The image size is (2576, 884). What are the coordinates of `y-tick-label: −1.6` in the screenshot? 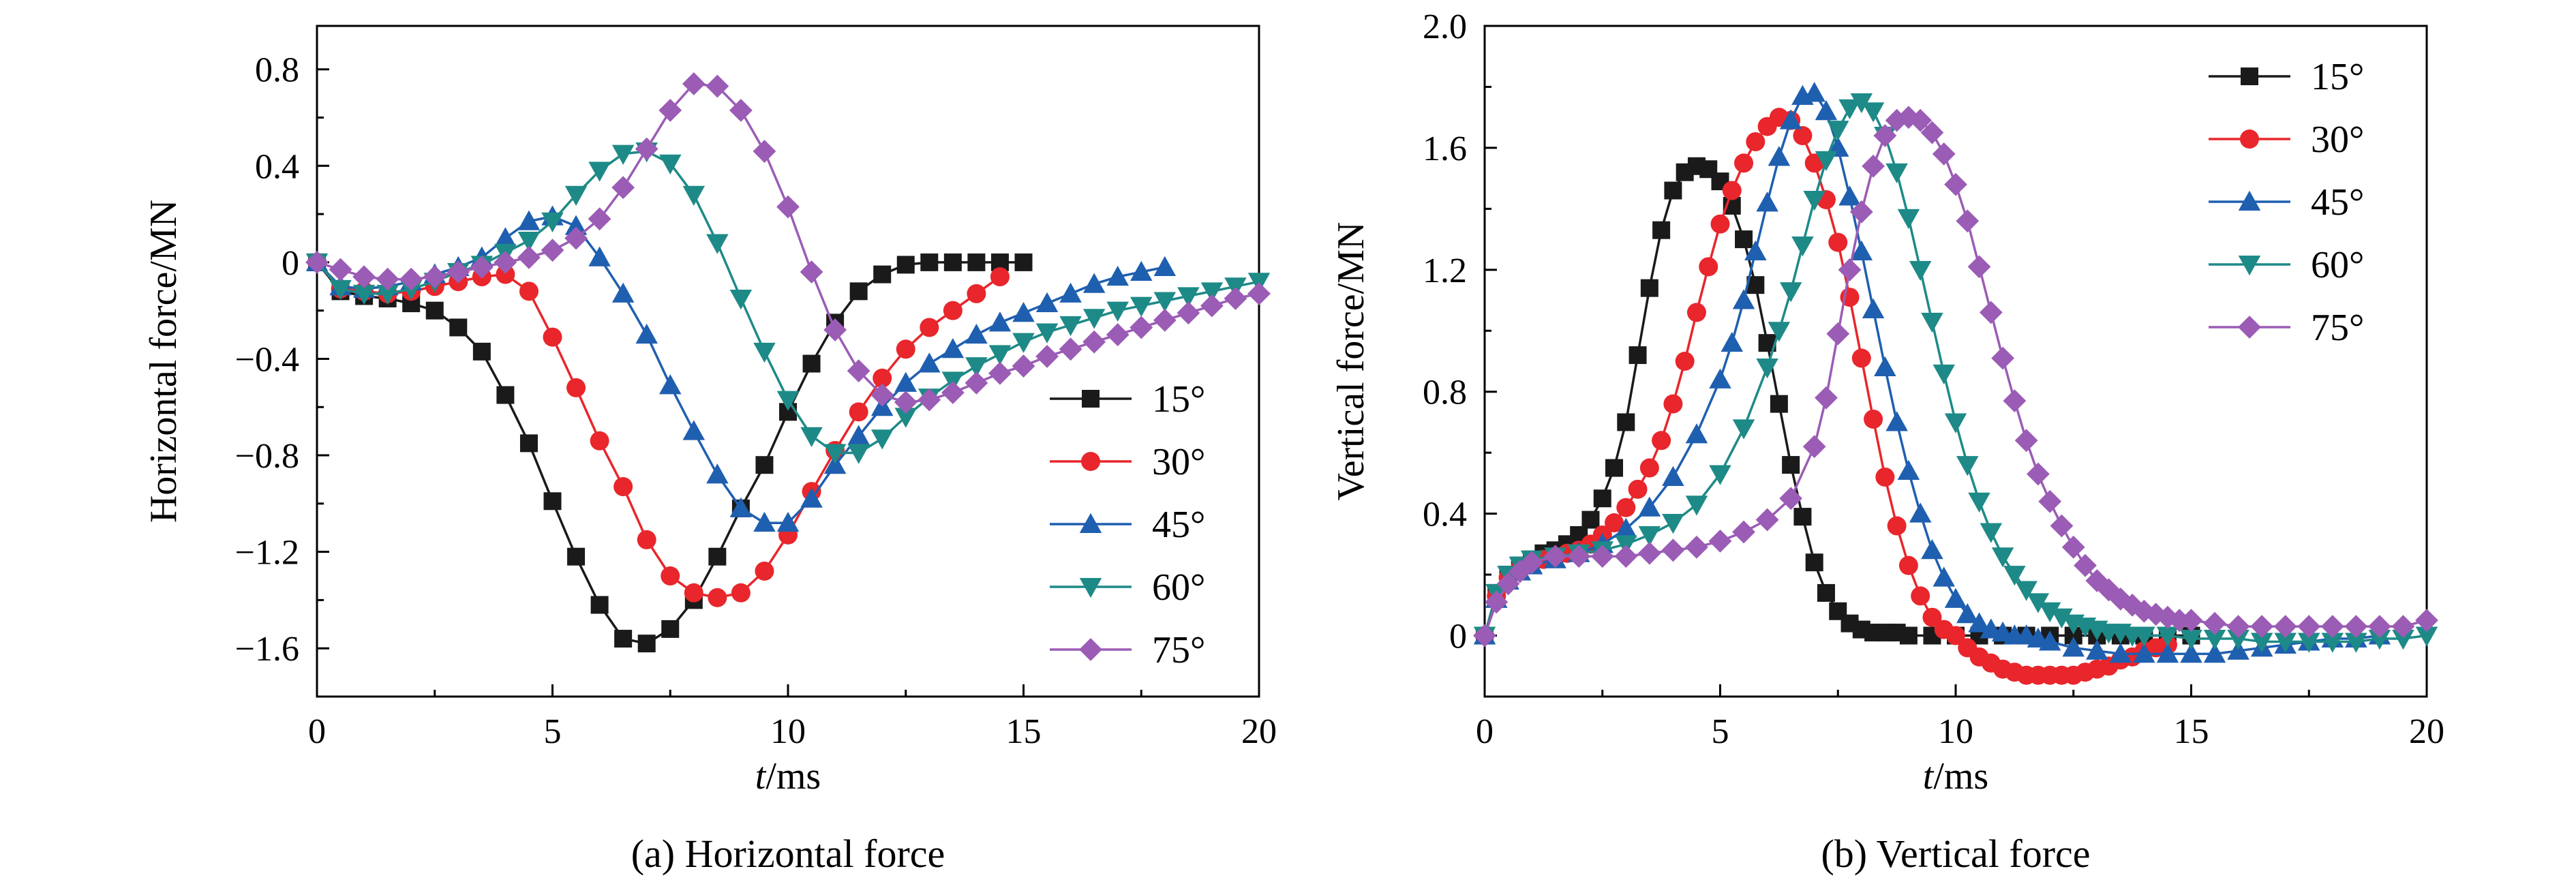 It's located at (267, 649).